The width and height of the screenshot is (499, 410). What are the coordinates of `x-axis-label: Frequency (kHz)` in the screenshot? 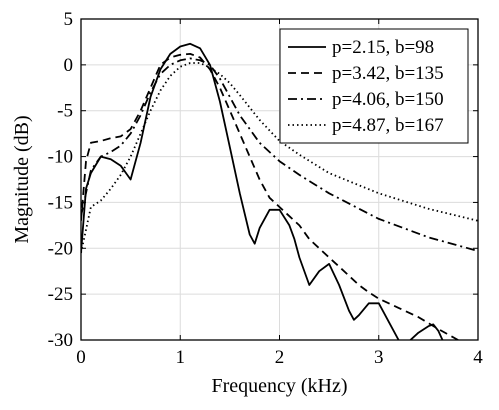 It's located at (279, 386).